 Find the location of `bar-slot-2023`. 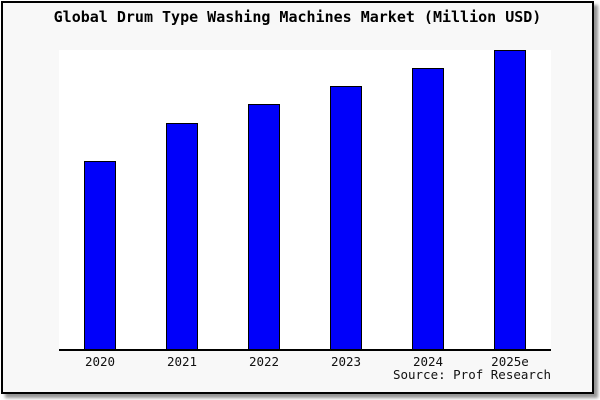

bar-slot-2023 is located at coordinates (346, 199).